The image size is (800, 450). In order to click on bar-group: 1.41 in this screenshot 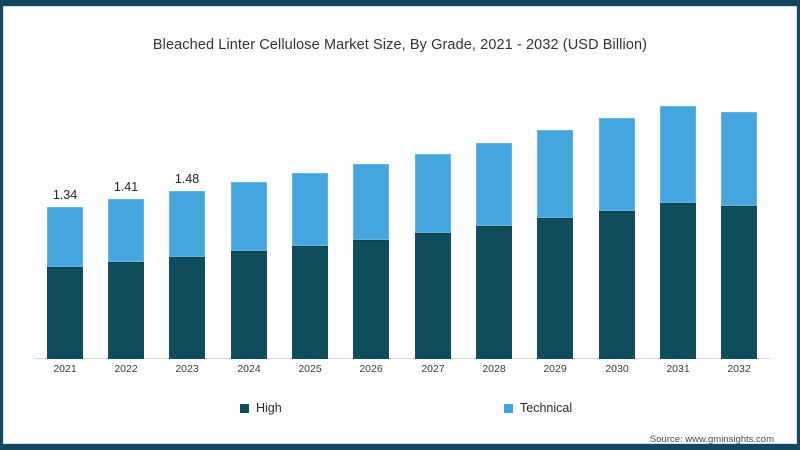, I will do `click(126, 269)`.